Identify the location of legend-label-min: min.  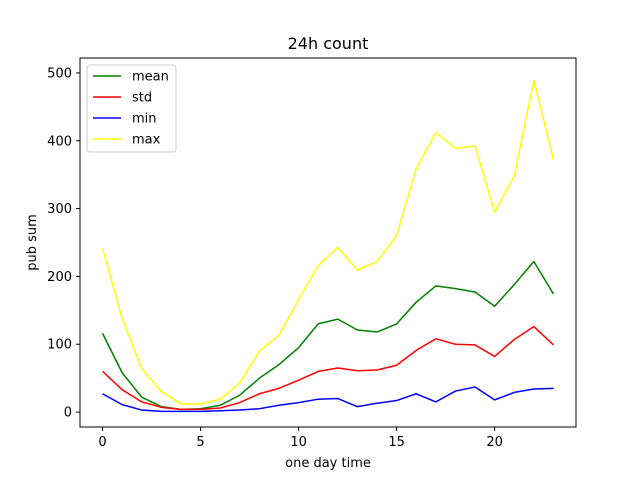
(144, 119).